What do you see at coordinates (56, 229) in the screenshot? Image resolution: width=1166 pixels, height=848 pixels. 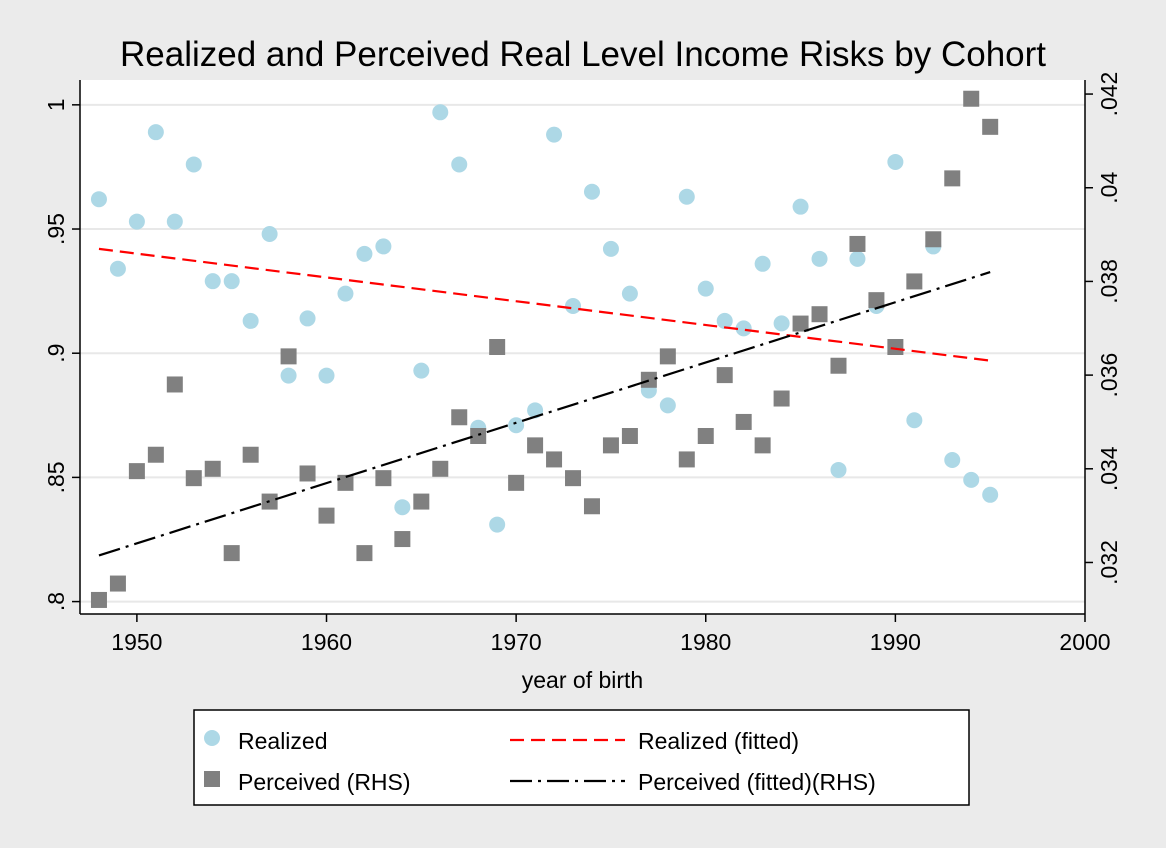 I see `y-left-tick-label: .95` at bounding box center [56, 229].